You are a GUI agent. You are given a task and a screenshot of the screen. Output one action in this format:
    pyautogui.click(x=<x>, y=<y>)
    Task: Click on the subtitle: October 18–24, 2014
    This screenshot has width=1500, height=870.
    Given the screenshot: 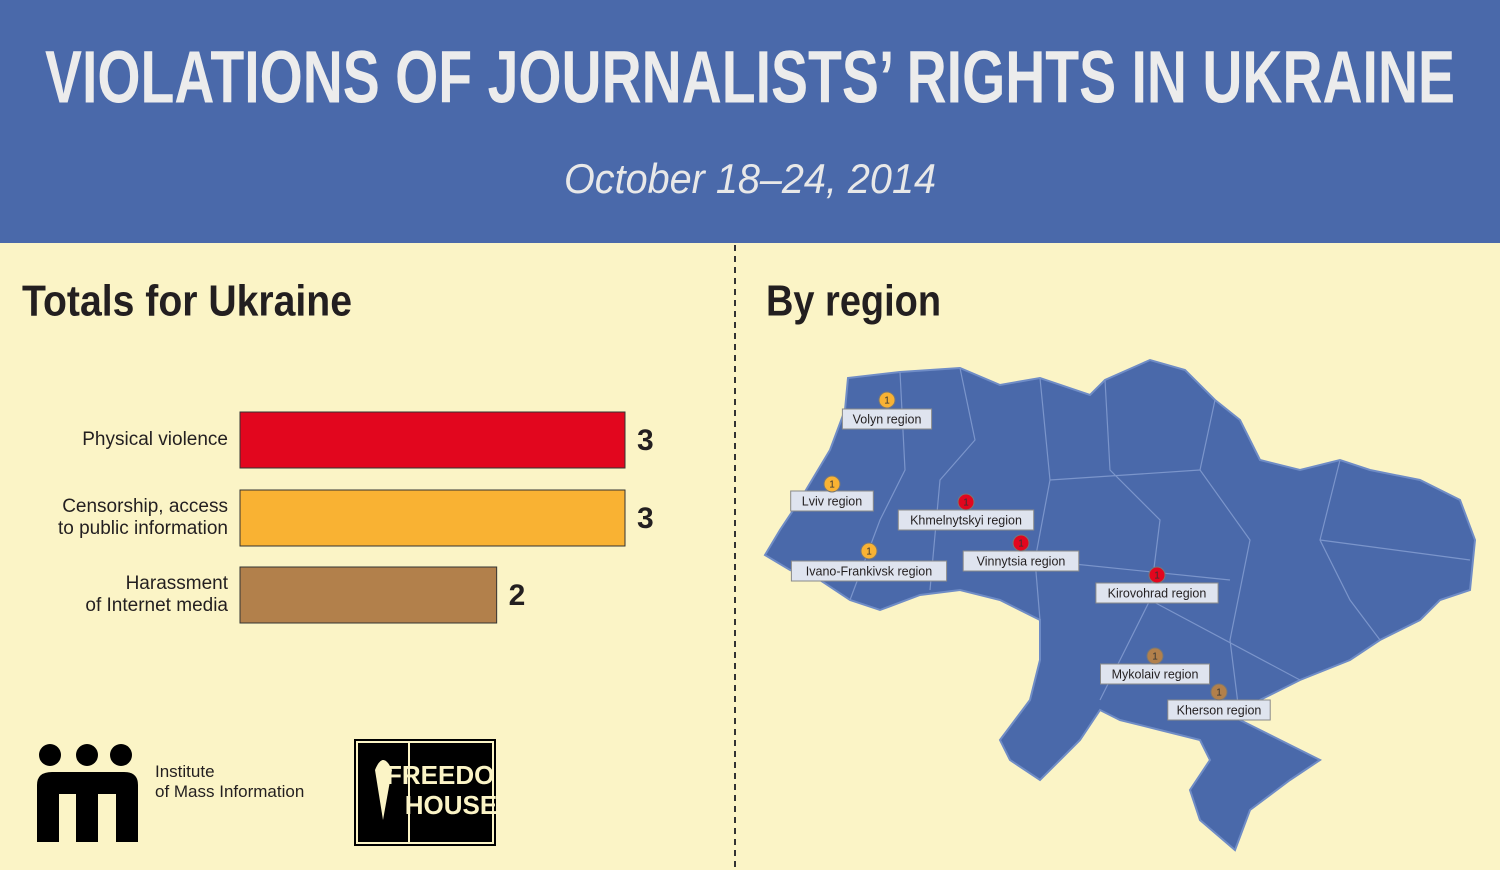 What is the action you would take?
    pyautogui.click(x=750, y=178)
    